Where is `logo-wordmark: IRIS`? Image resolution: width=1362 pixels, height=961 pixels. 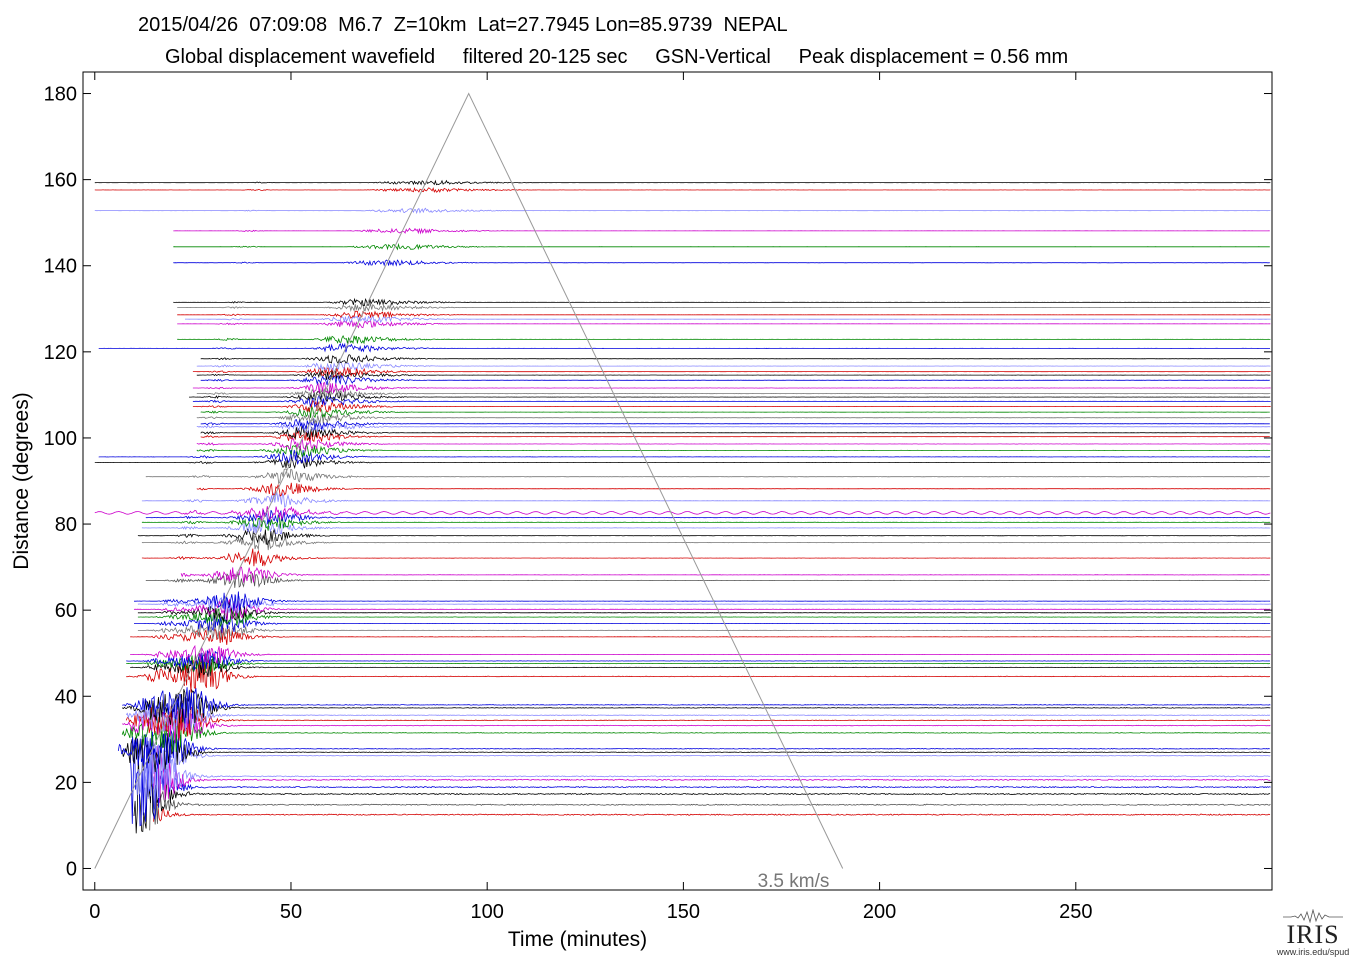
logo-wordmark: IRIS is located at coordinates (1313, 934).